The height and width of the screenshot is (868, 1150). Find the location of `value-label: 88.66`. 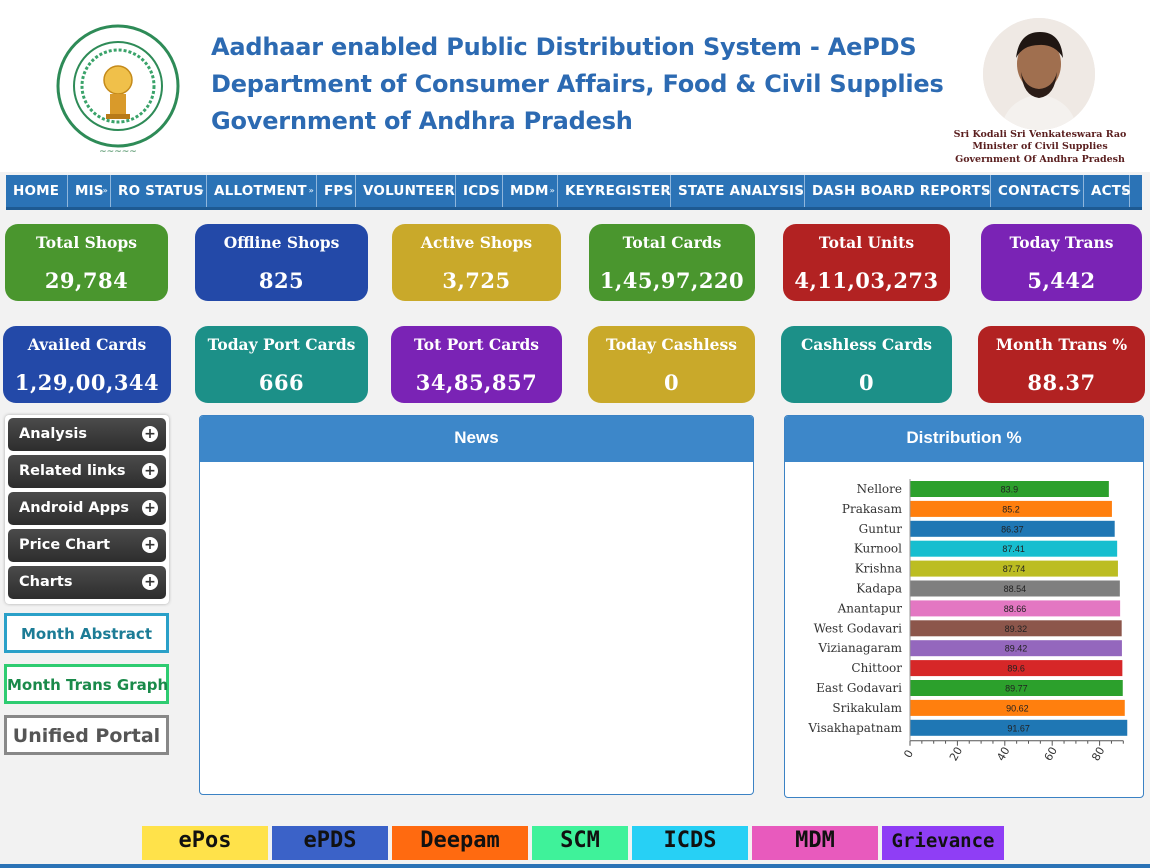

value-label: 88.66 is located at coordinates (1015, 609).